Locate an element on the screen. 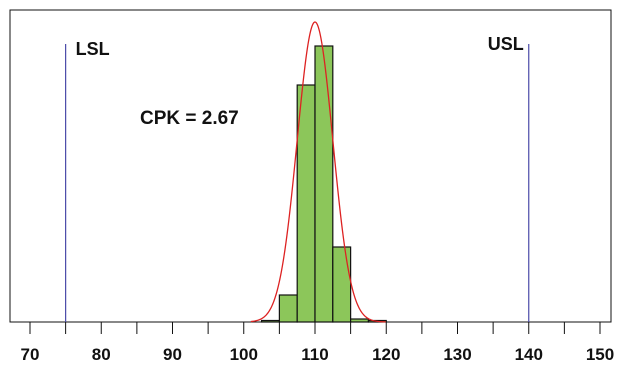 Image resolution: width=623 pixels, height=379 pixels. x-tick-label: 70 is located at coordinates (30, 354).